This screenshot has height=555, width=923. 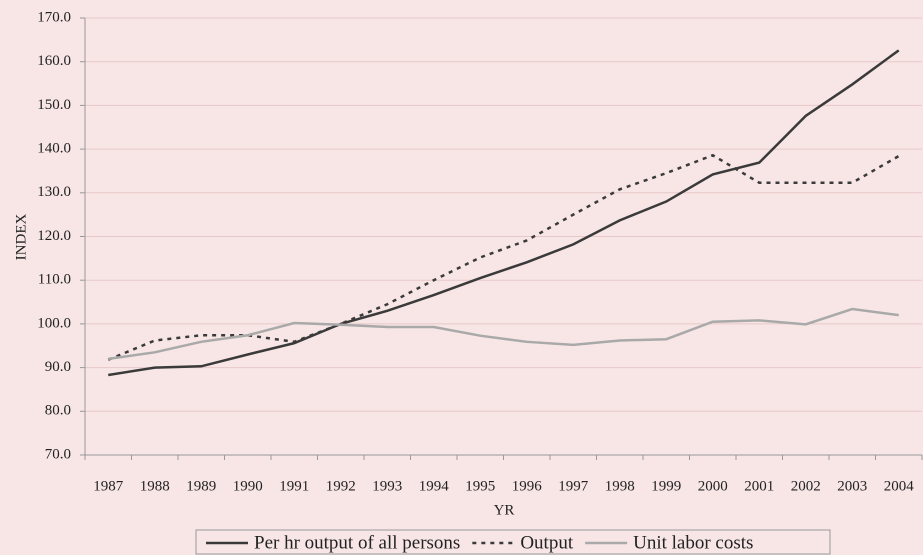 I want to click on series-line, so click(x=503, y=334).